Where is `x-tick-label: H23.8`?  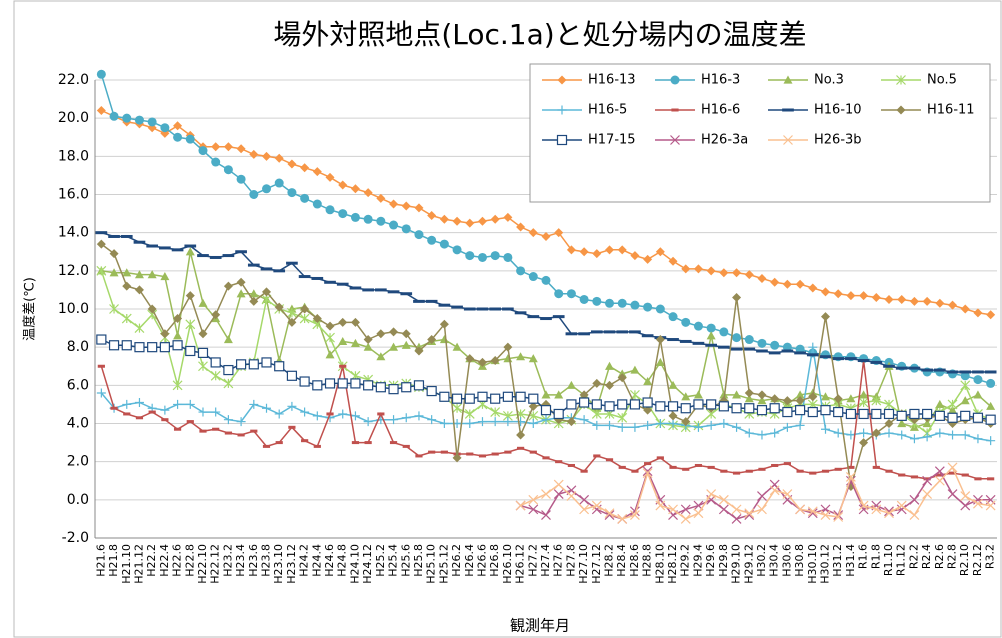 x-tick-label: H23.8 is located at coordinates (266, 560).